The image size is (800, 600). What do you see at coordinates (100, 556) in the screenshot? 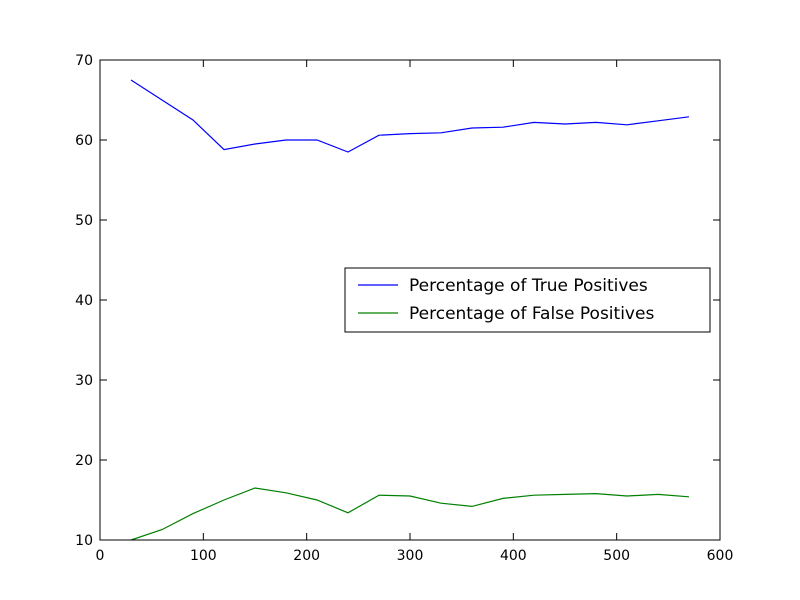
I see `x-tick-label: 0` at bounding box center [100, 556].